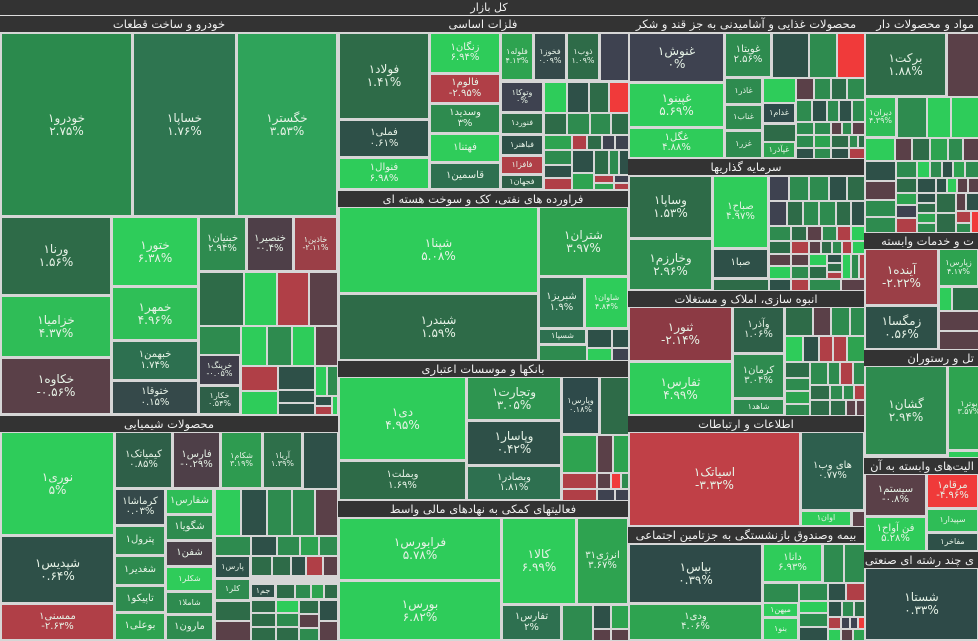 The image size is (978, 641). I want to click on sector-header: خودرو و ساخت قطعات, so click(169, 24).